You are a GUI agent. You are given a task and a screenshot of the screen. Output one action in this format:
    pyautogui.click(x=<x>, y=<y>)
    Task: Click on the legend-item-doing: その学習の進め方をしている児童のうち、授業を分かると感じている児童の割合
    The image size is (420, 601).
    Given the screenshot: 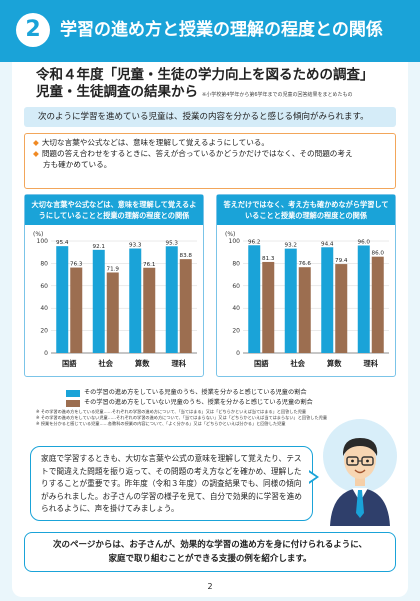 What is the action you would take?
    pyautogui.click(x=231, y=393)
    